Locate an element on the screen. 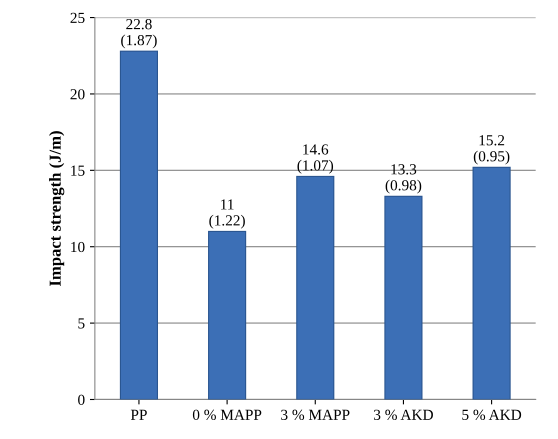 The width and height of the screenshot is (558, 439). y-tick-label: 20 is located at coordinates (77, 94).